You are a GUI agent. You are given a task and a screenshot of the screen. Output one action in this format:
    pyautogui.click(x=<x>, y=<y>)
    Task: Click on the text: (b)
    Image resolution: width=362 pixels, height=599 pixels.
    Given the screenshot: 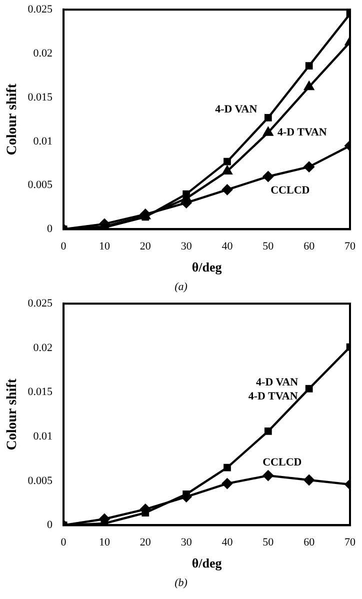 What is the action you would take?
    pyautogui.click(x=181, y=583)
    